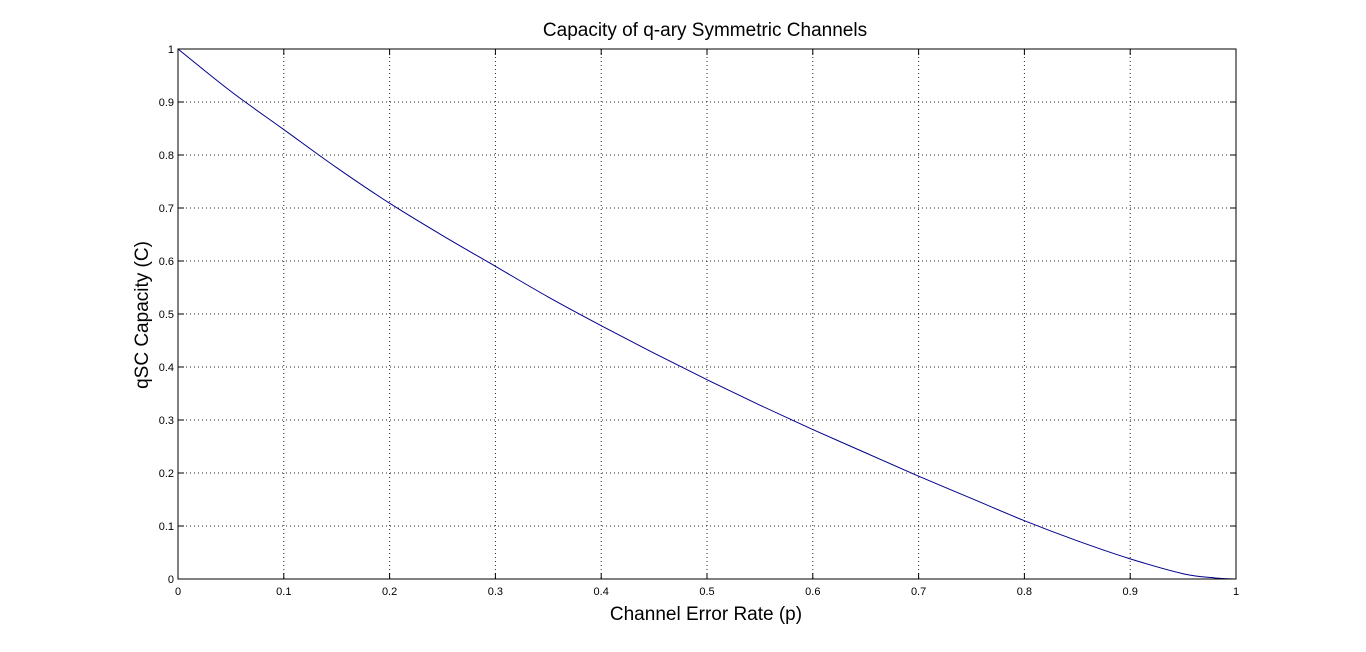  Describe the element at coordinates (166, 156) in the screenshot. I see `y-tick-label: 0.8` at that location.